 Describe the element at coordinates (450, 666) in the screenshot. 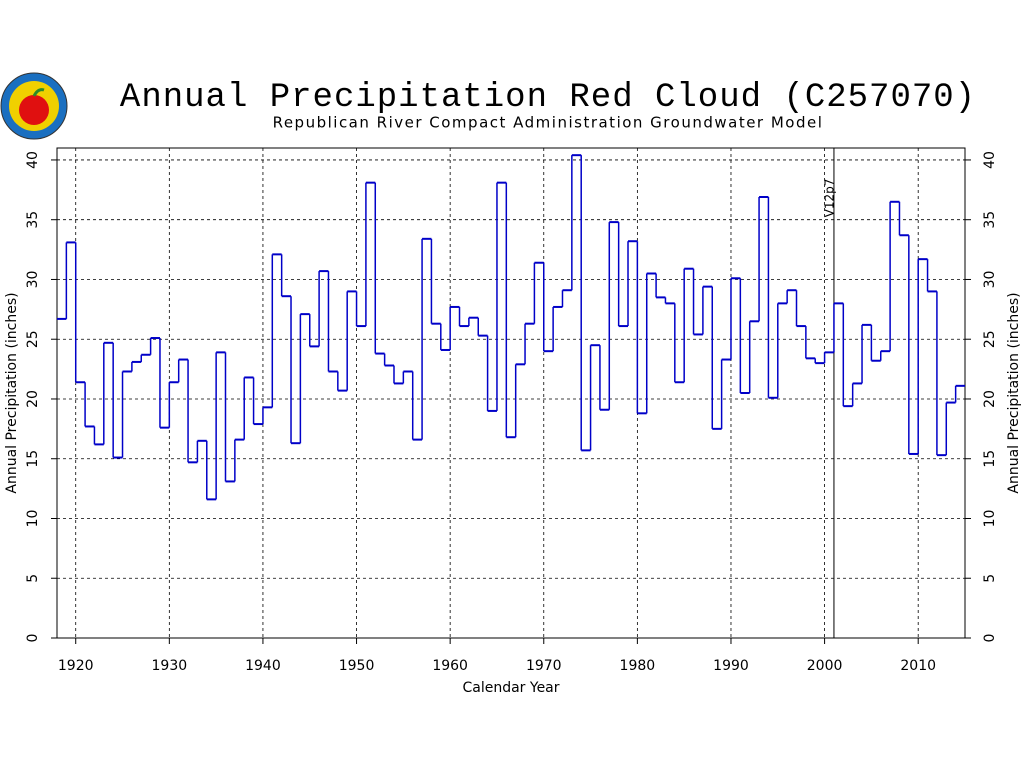

I see `x-tick-label: 1960` at that location.